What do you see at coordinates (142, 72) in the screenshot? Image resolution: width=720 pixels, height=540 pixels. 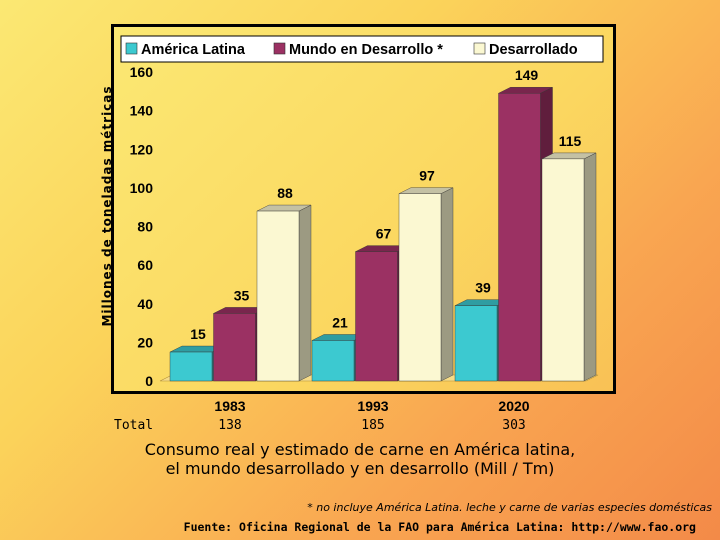 I see `y-tick-label: 160` at bounding box center [142, 72].